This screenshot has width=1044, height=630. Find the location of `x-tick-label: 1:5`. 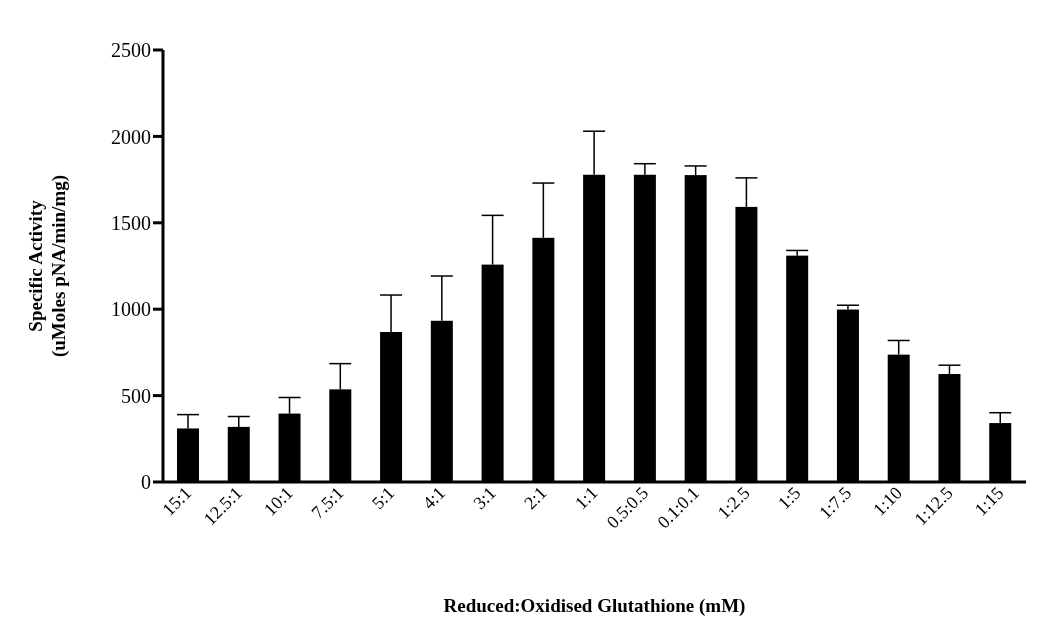

x-tick-label: 1:5 is located at coordinates (789, 498).